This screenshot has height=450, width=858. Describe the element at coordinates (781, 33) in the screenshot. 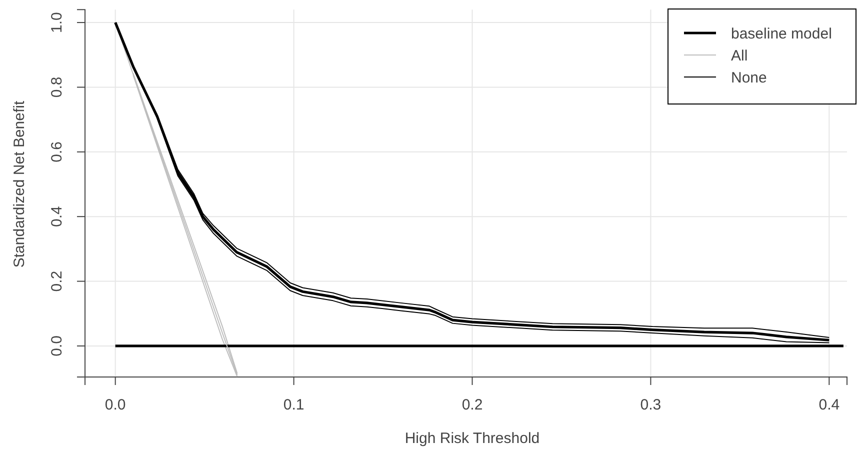

I see `legend-label: baseline model` at that location.